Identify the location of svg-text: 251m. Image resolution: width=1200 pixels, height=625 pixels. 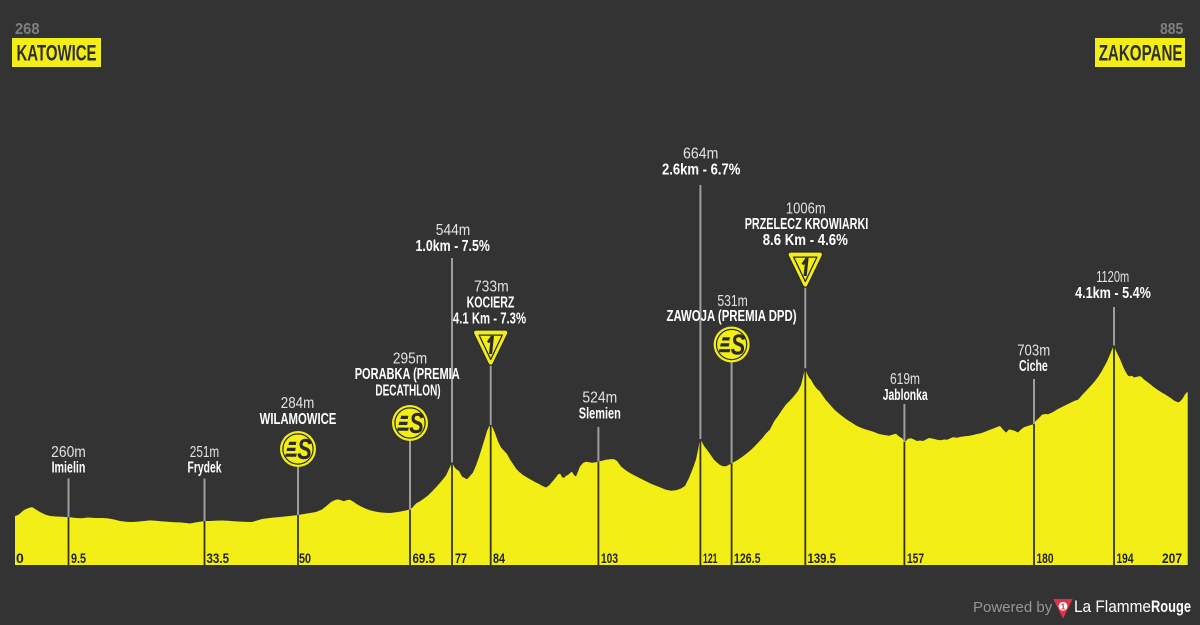
(204, 452).